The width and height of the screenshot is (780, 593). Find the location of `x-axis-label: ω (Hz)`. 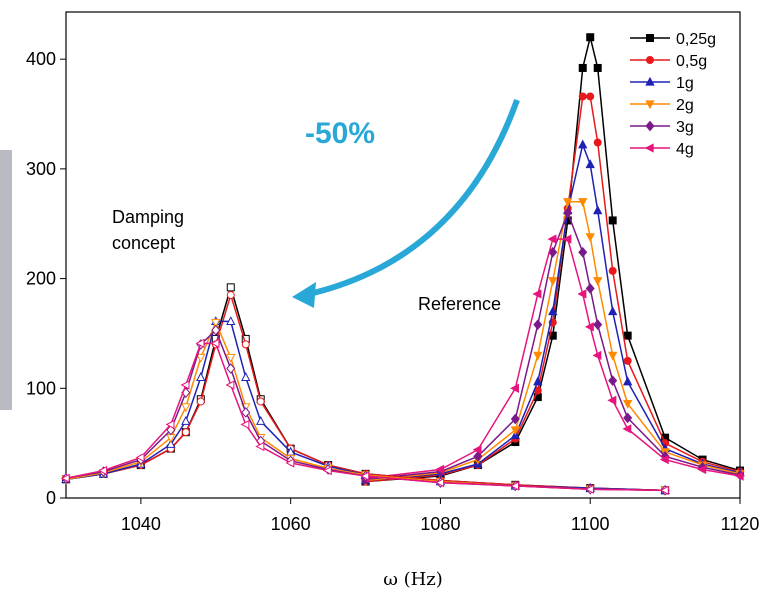

x-axis-label: ω (Hz) is located at coordinates (413, 579).